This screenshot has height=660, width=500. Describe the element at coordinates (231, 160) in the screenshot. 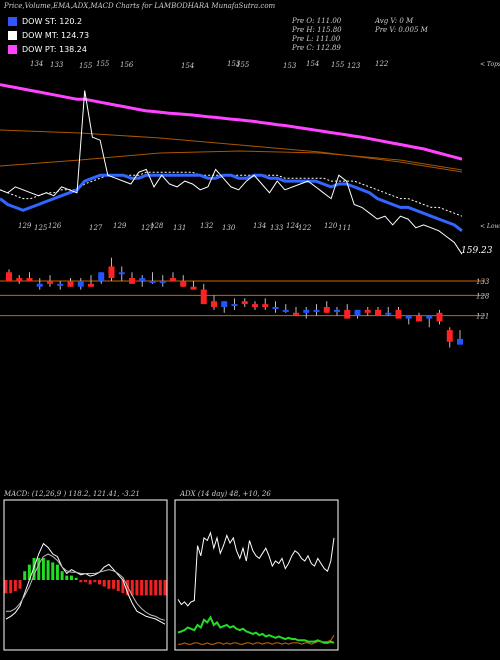

I see `ema-orange-line` at that location.